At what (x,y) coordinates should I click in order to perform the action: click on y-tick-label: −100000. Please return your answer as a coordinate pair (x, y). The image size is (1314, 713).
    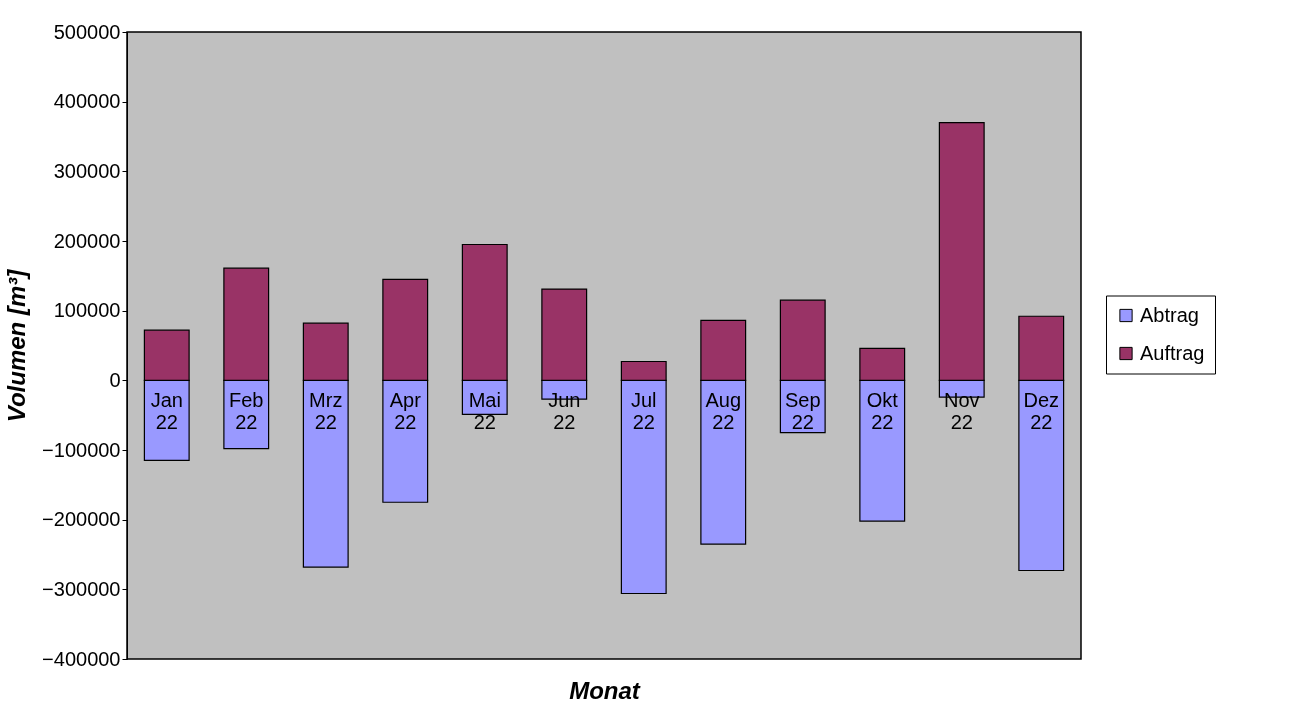
    Looking at the image, I should click on (81, 449).